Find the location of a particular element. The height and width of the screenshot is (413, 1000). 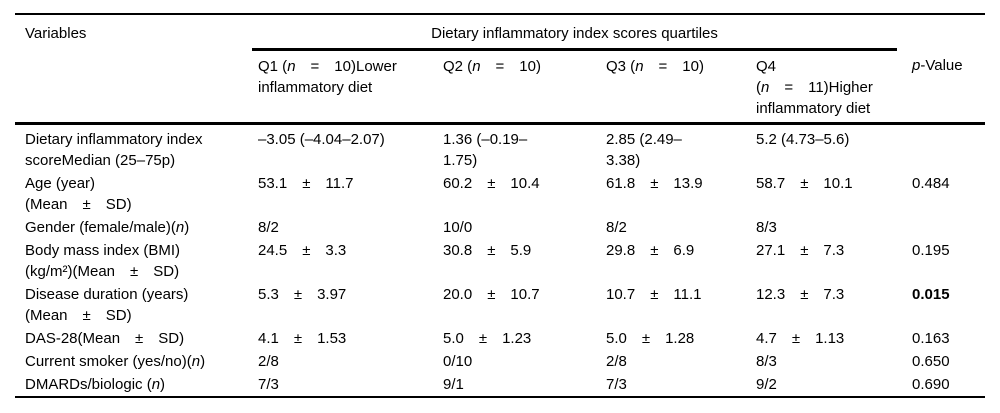

variable-label-cell: Age (year) (Mean ± SD) is located at coordinates (133, 194).